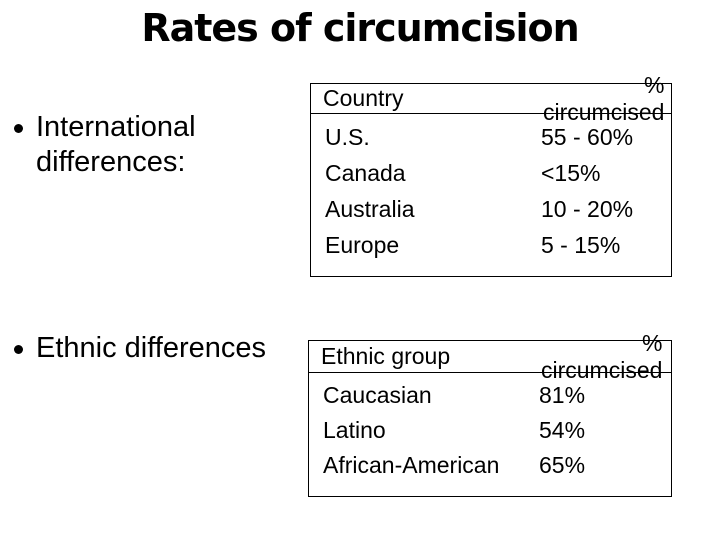  Describe the element at coordinates (362, 244) in the screenshot. I see `country-cell: Europe` at that location.